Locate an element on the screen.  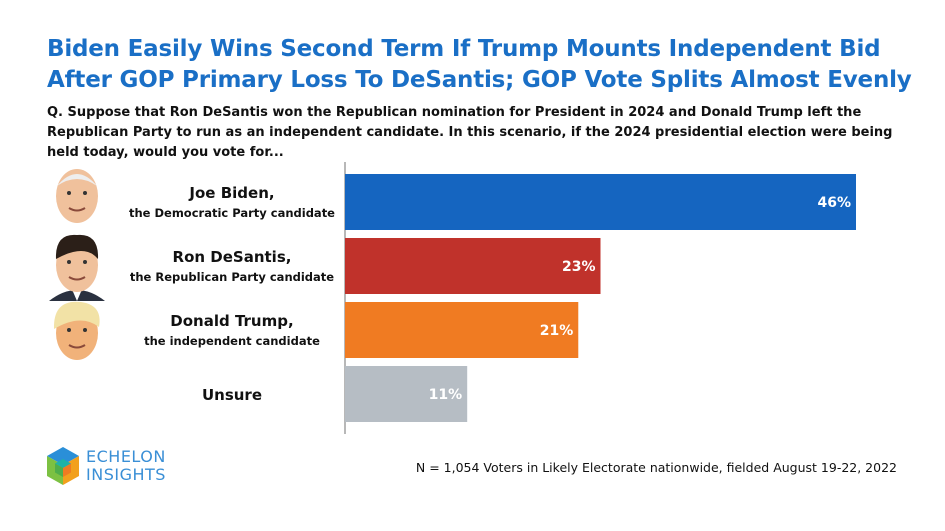
data-label-3: 21% is located at coordinates (557, 331).